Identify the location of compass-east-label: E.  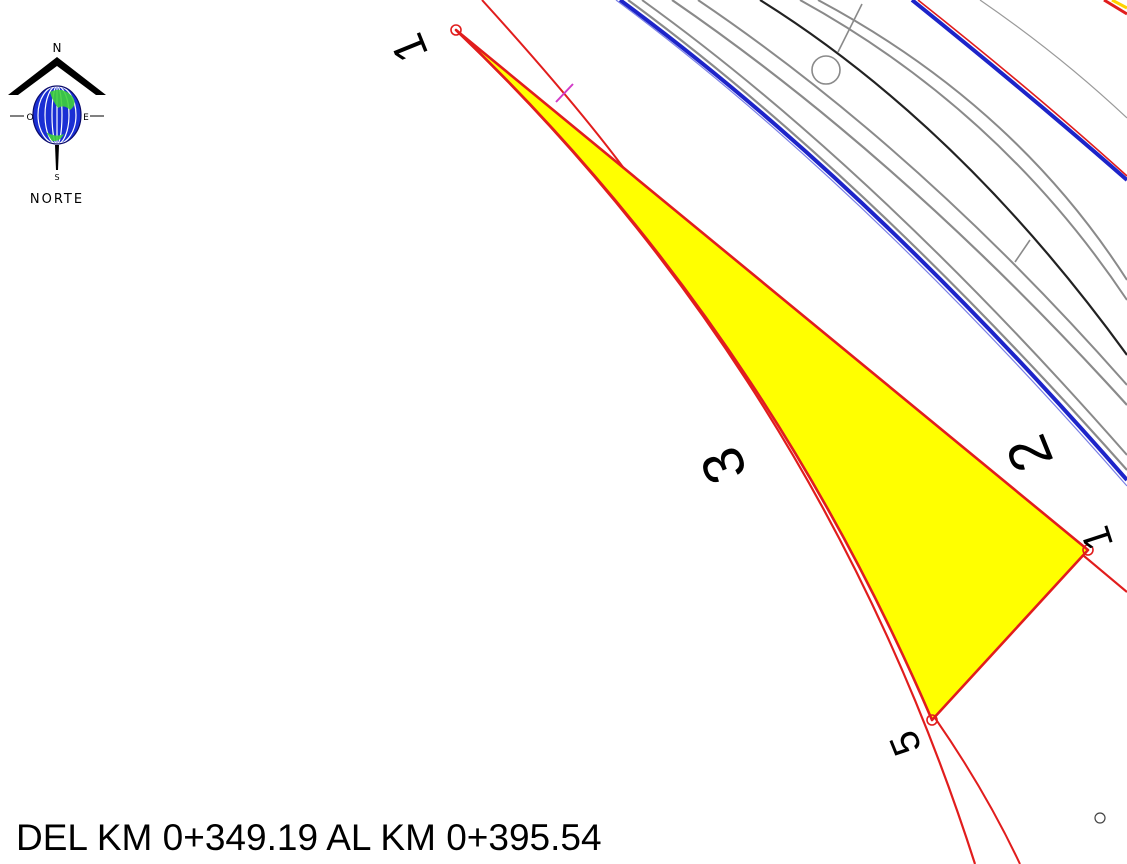
(86, 118).